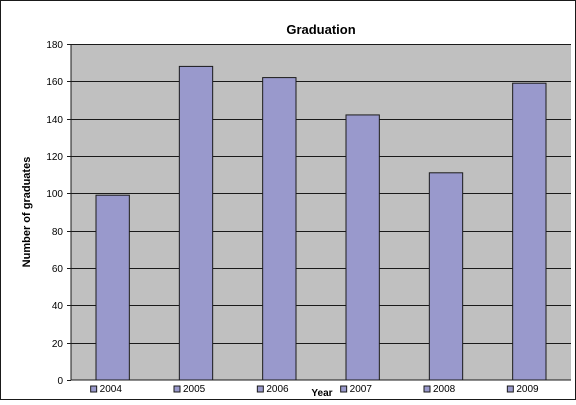 The width and height of the screenshot is (576, 405). Describe the element at coordinates (60, 381) in the screenshot. I see `y-tick-label: 0` at that location.